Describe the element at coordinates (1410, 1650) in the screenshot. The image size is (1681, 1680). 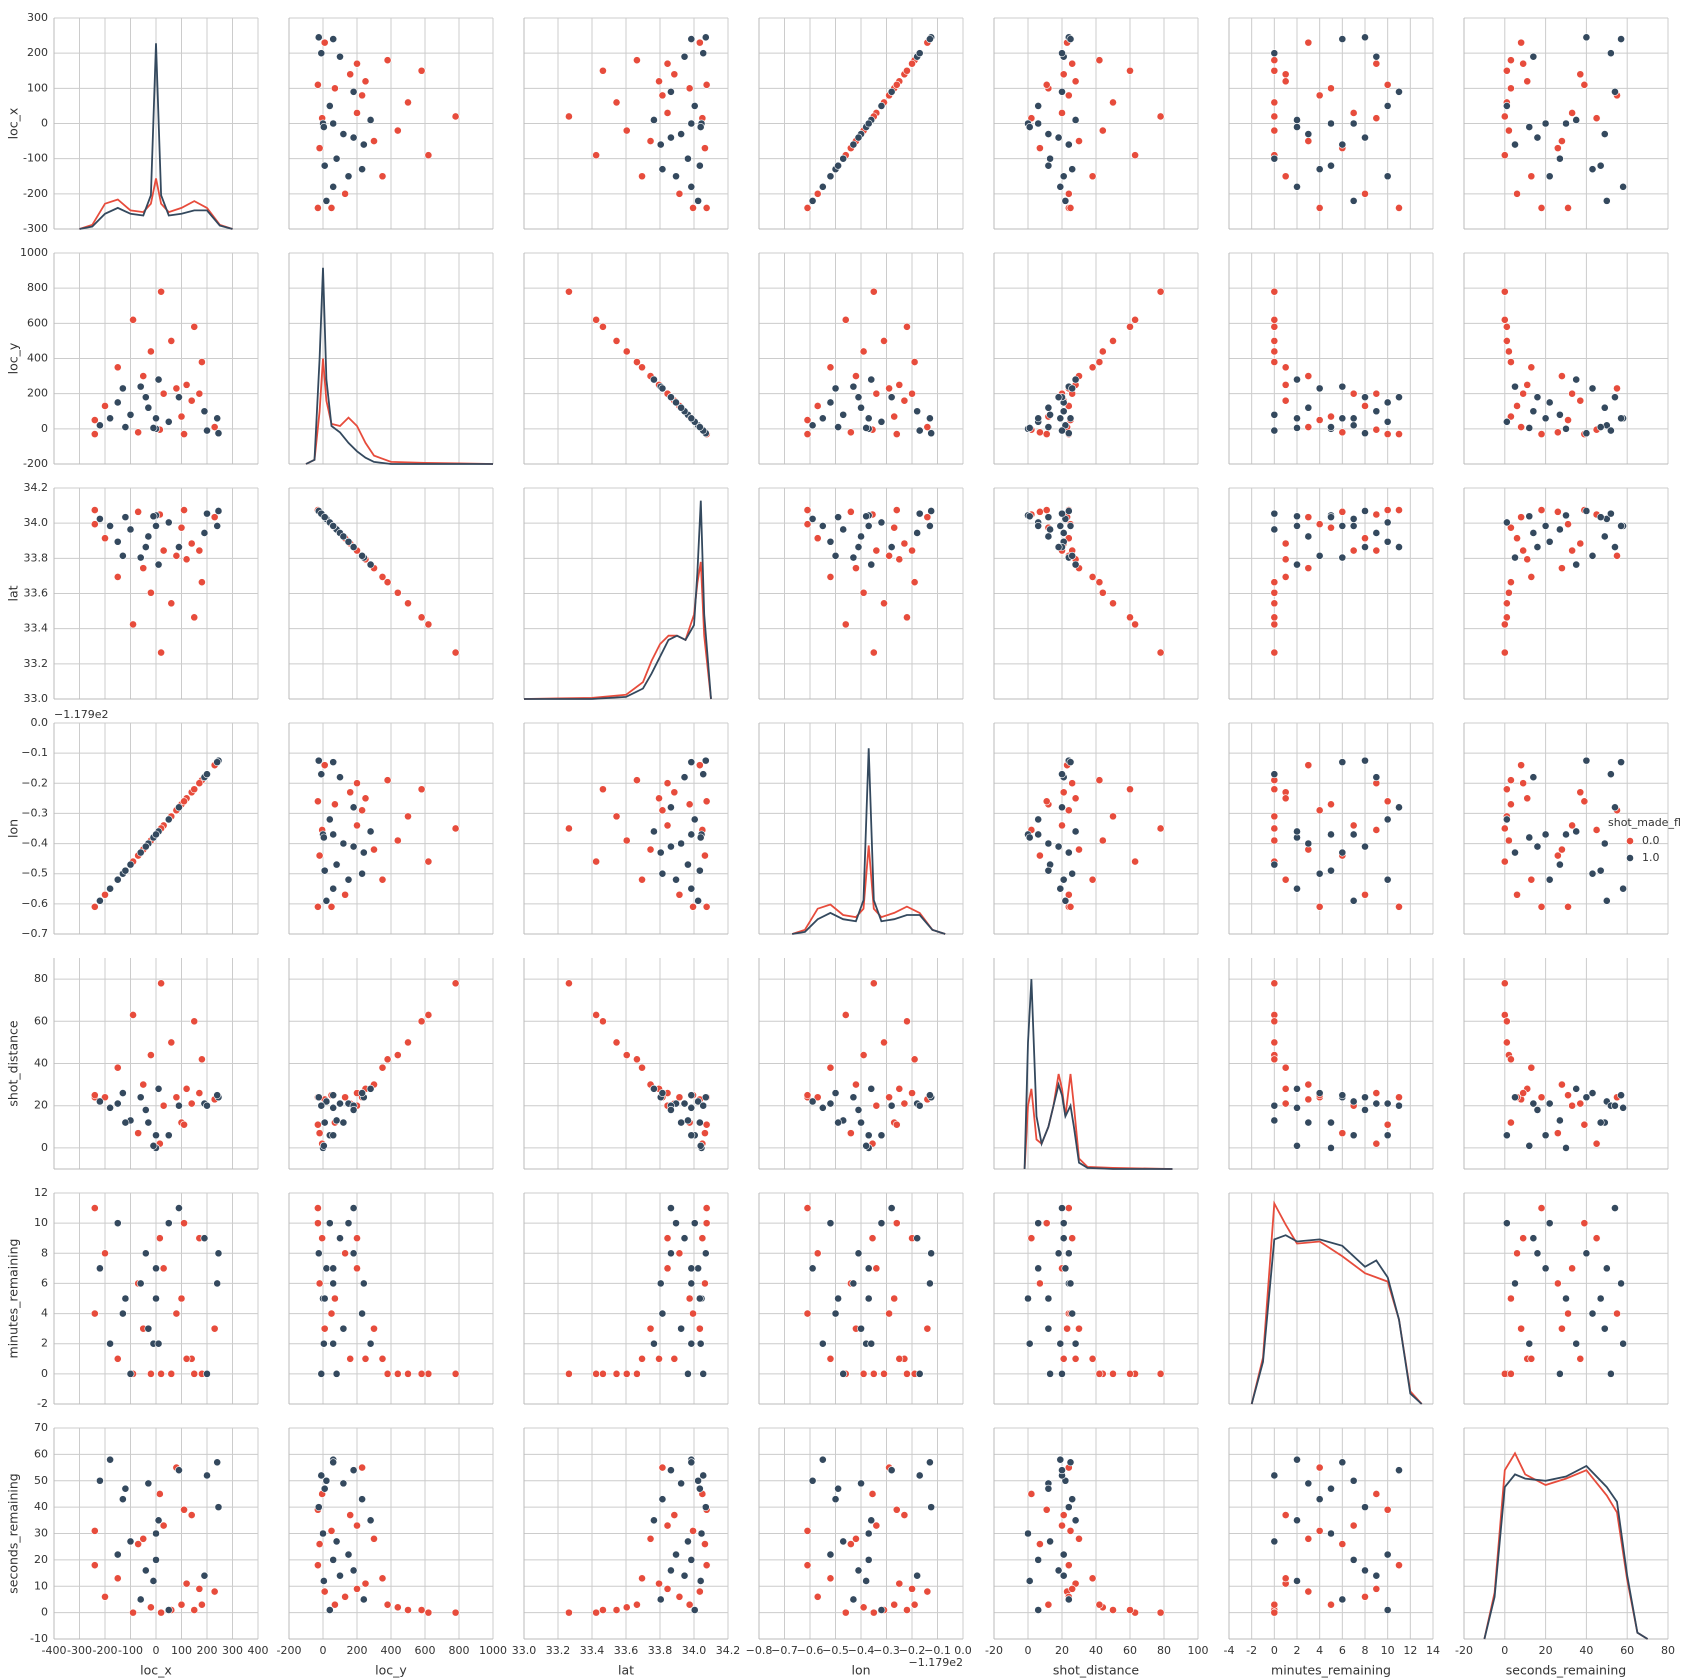
I see `x-tick-label: 12` at that location.